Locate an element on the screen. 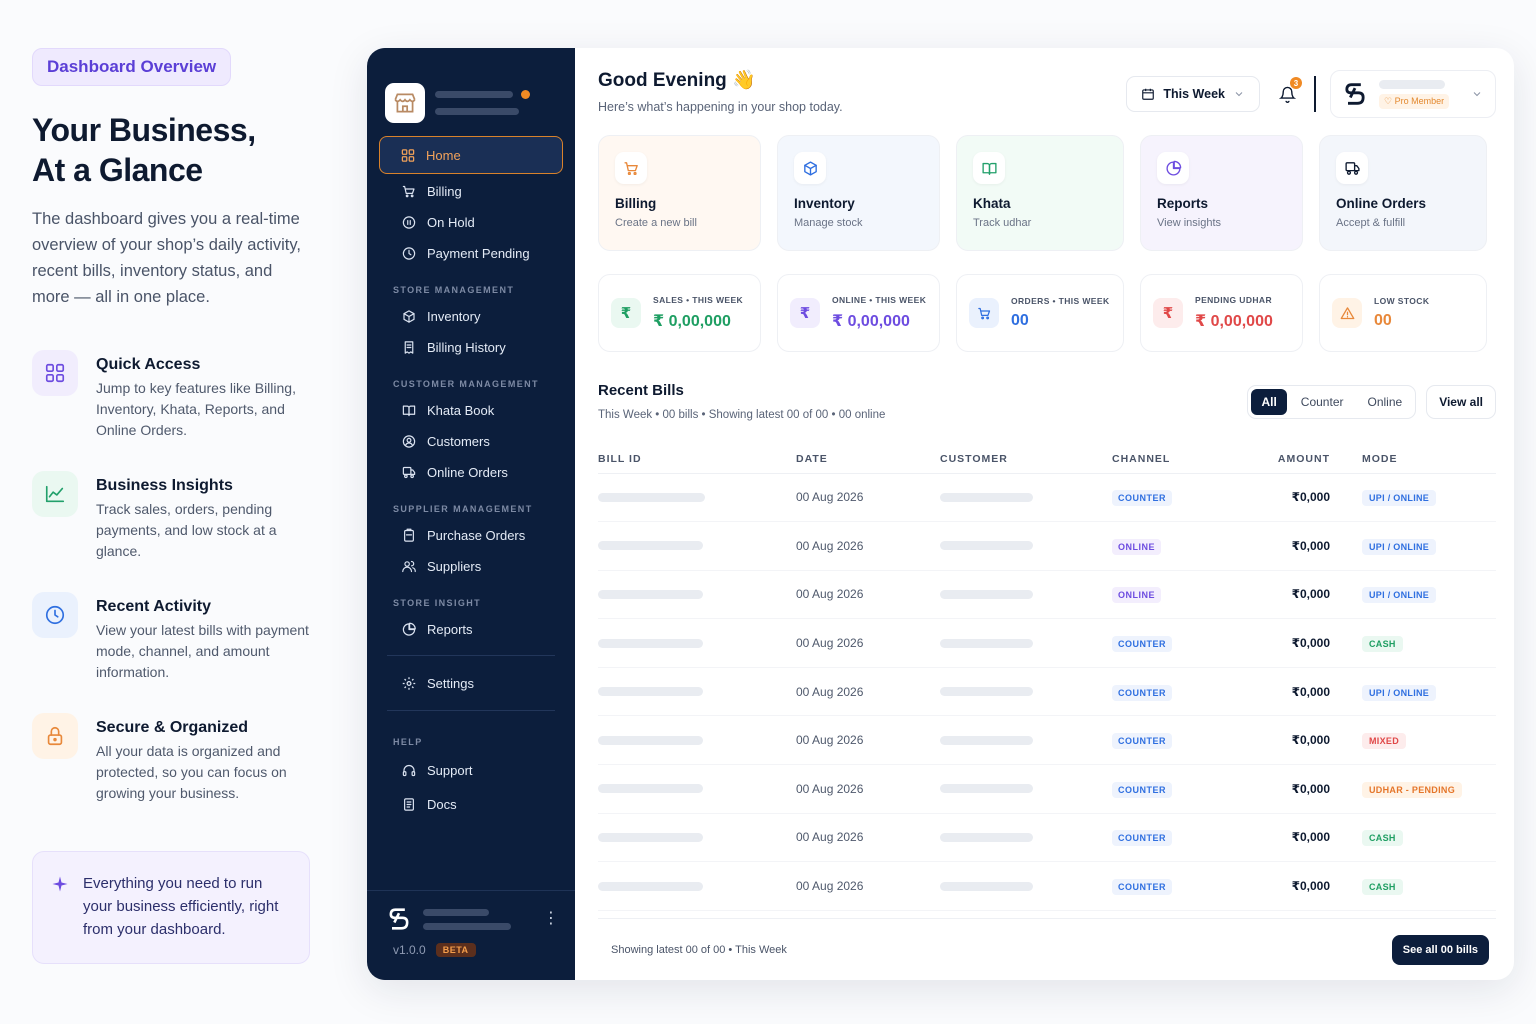 The height and width of the screenshot is (1024, 1536). sidebar-item-suppliers: Suppliers is located at coordinates (471, 566).